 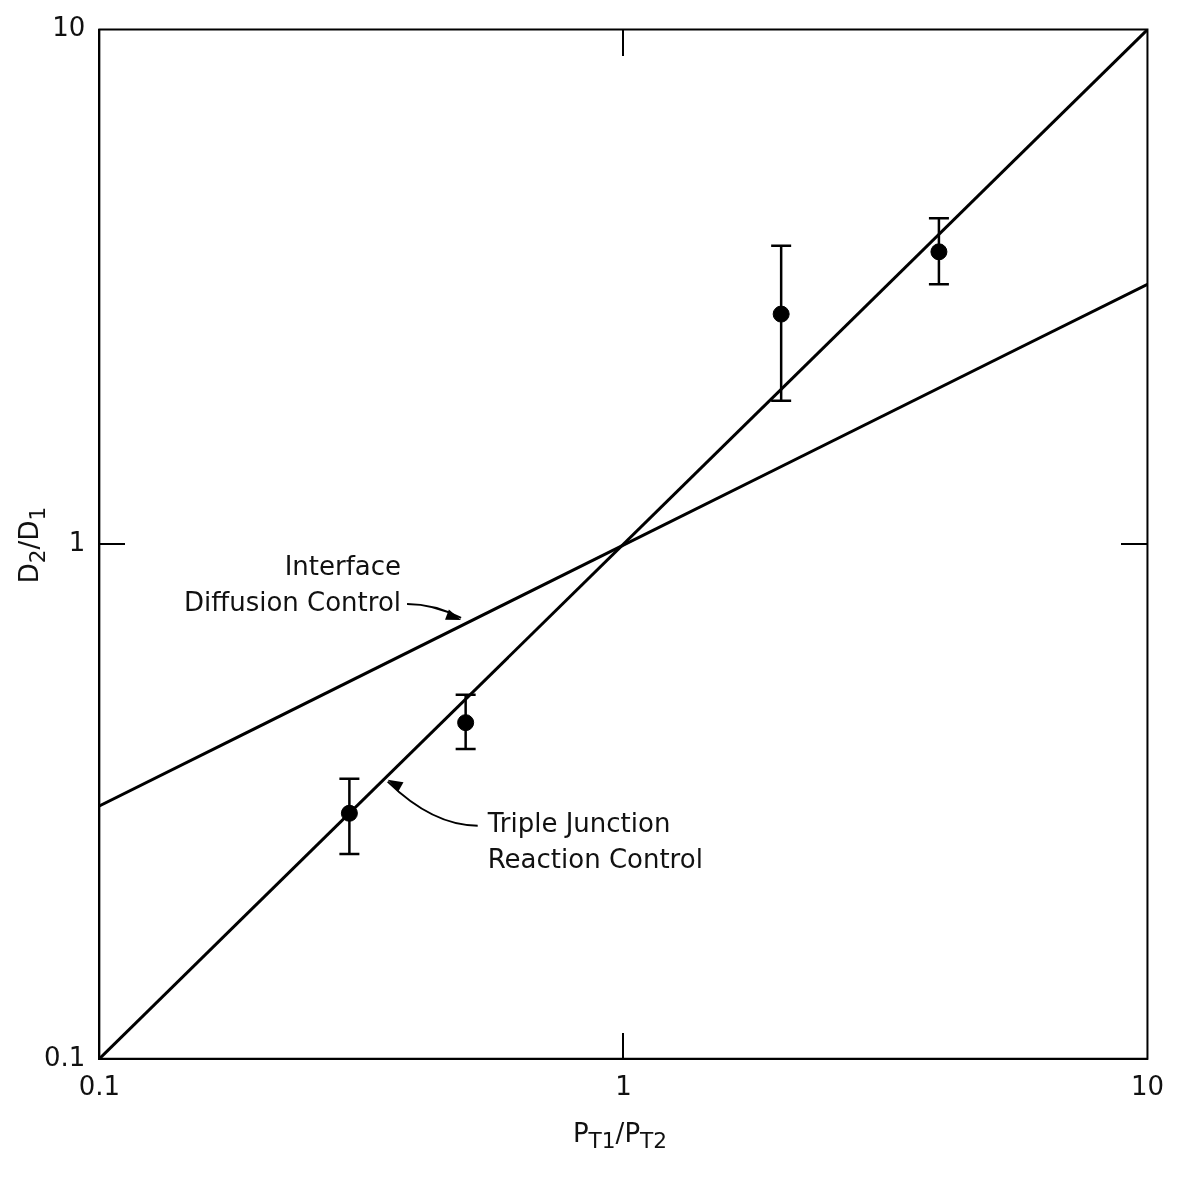 What do you see at coordinates (1147, 1086) in the screenshot?
I see `x-tick-label: 10` at bounding box center [1147, 1086].